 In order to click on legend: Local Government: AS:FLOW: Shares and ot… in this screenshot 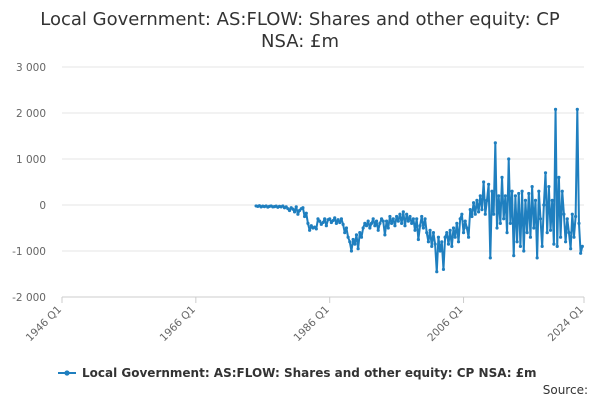, I will do `click(297, 373)`.